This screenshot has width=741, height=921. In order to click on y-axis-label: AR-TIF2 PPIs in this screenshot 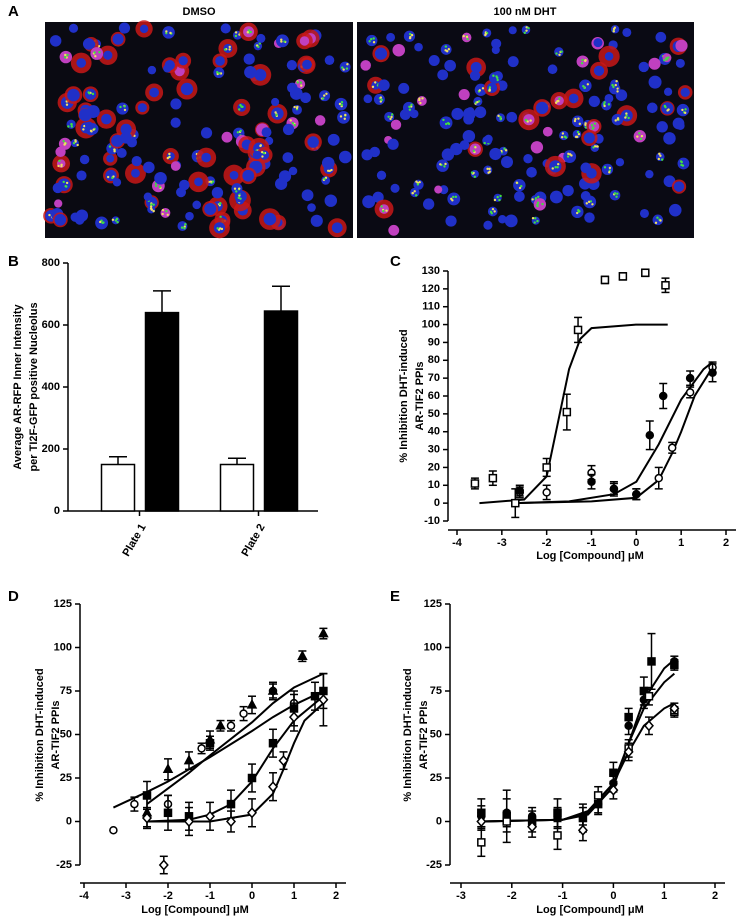, I will do `click(424, 734)`.